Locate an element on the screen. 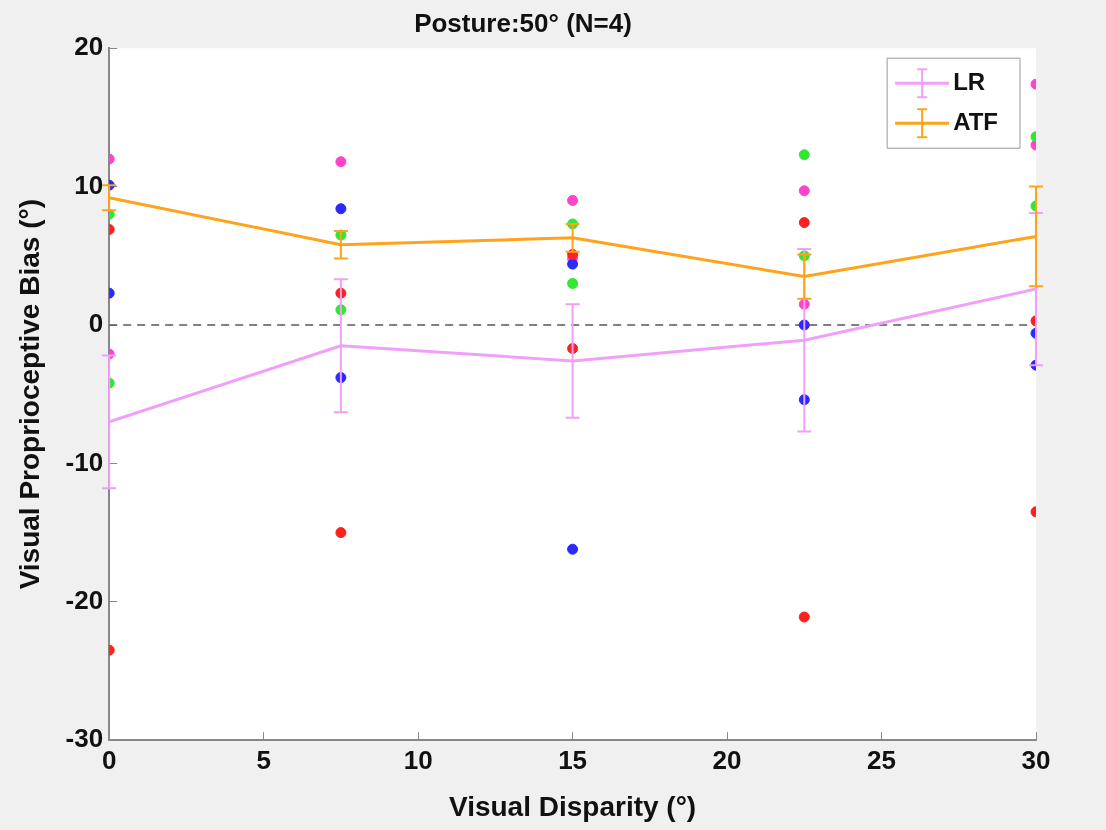 This screenshot has height=830, width=1106. x-tick-label: 15 is located at coordinates (573, 759).